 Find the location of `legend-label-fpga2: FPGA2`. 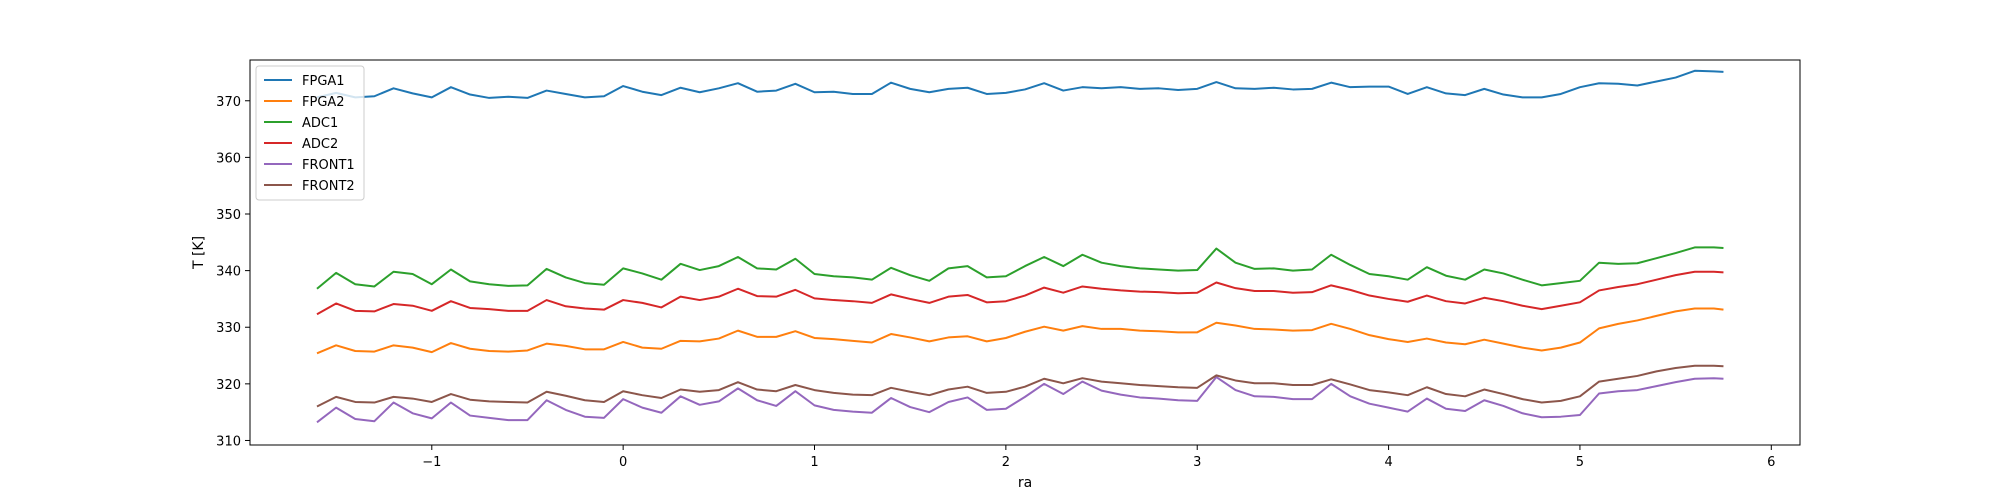

legend-label-fpga2: FPGA2 is located at coordinates (323, 102).